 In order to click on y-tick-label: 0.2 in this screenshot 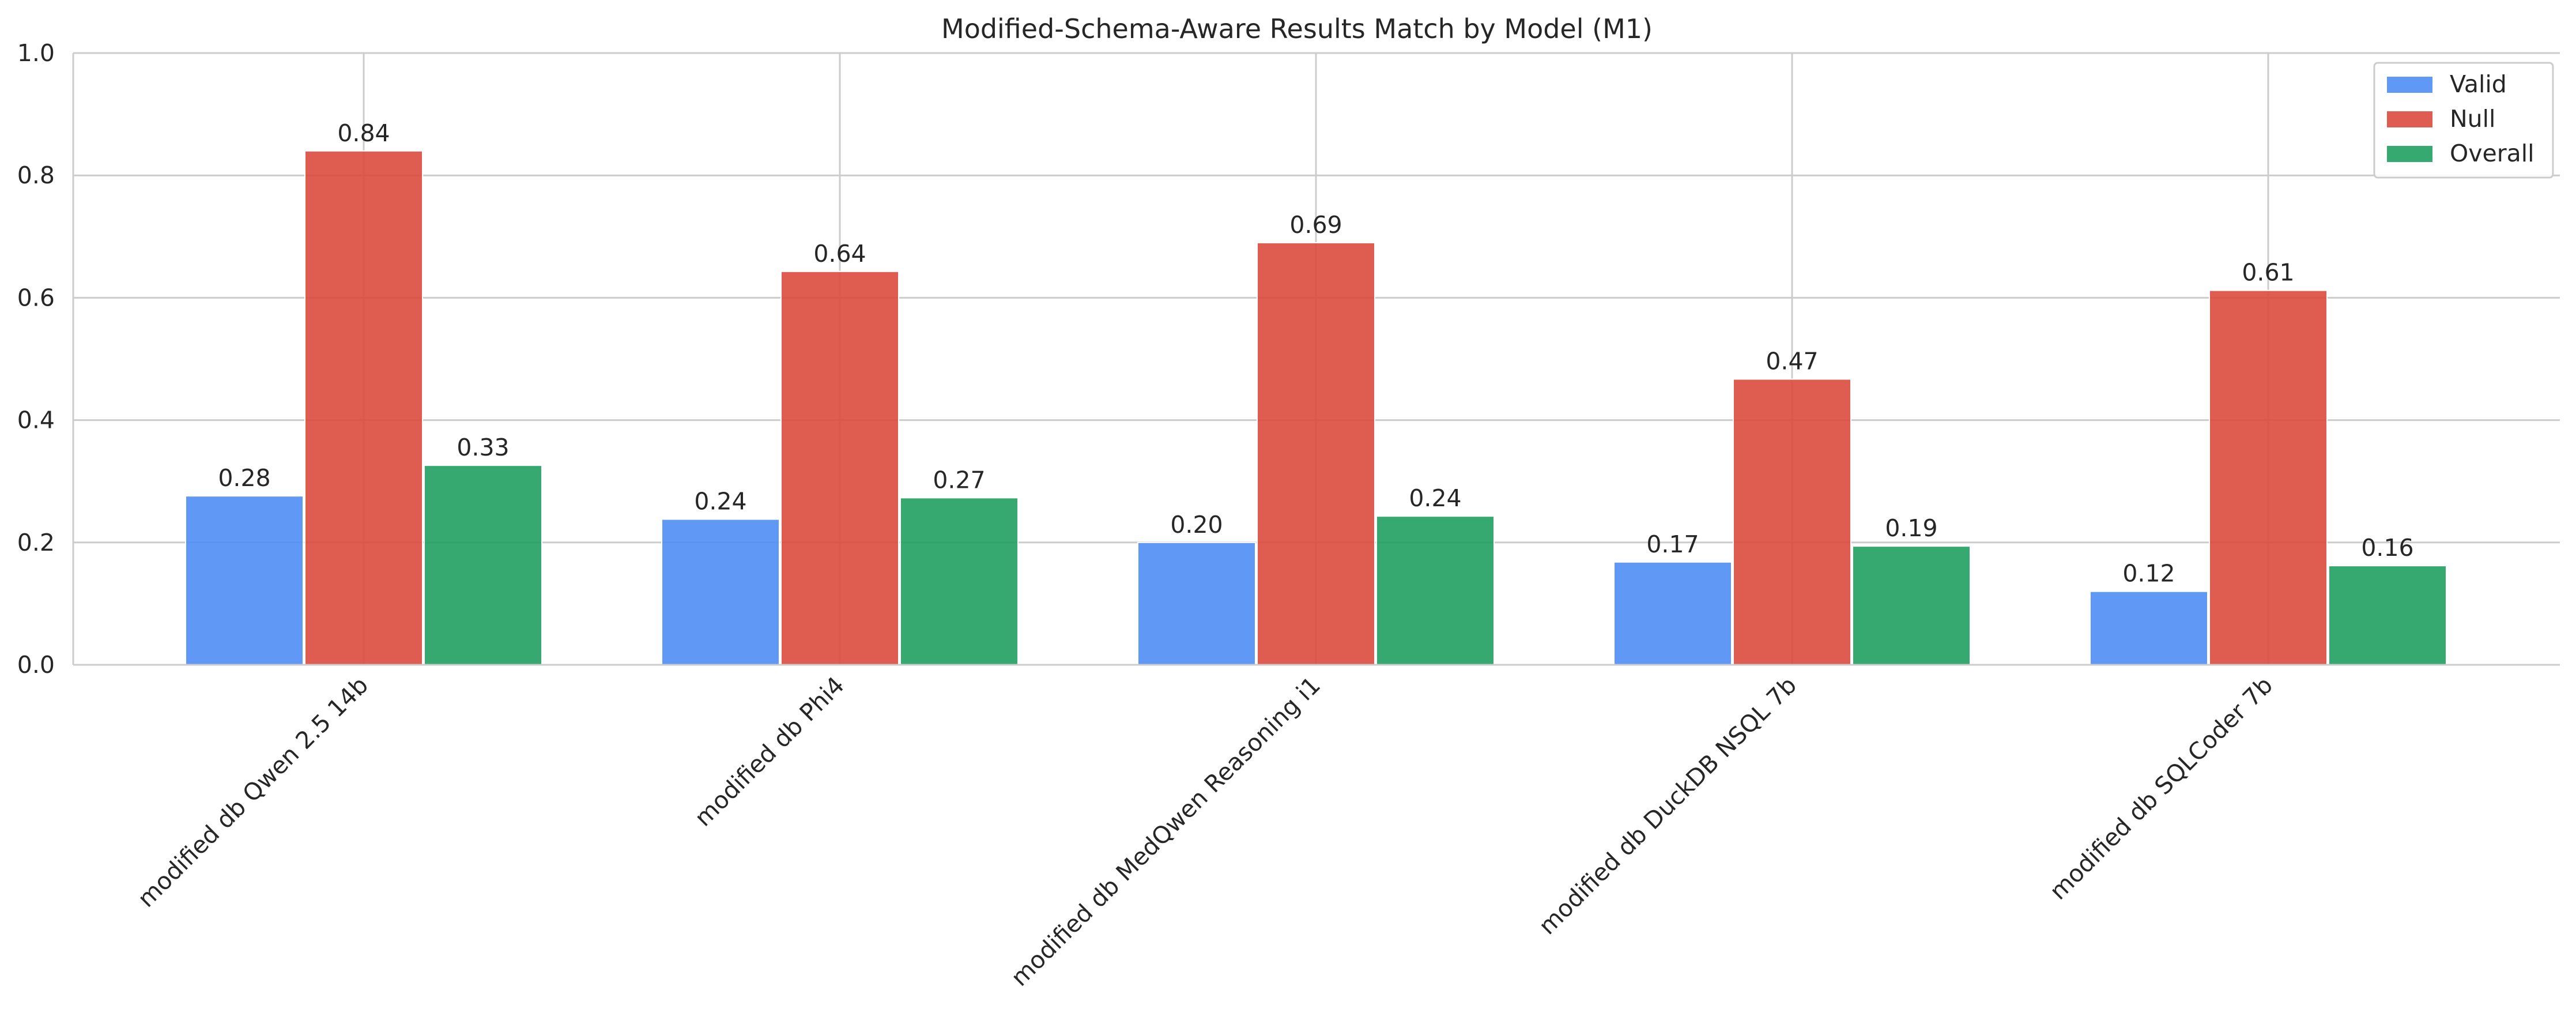, I will do `click(36, 542)`.